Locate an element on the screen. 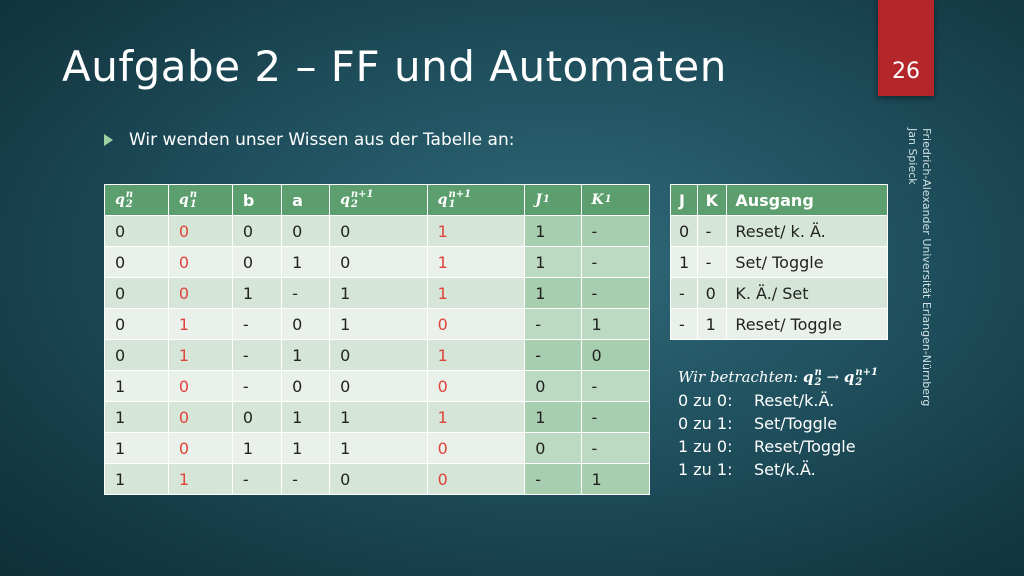 The width and height of the screenshot is (1024, 576). header-index: n+1 1 is located at coordinates (459, 200).